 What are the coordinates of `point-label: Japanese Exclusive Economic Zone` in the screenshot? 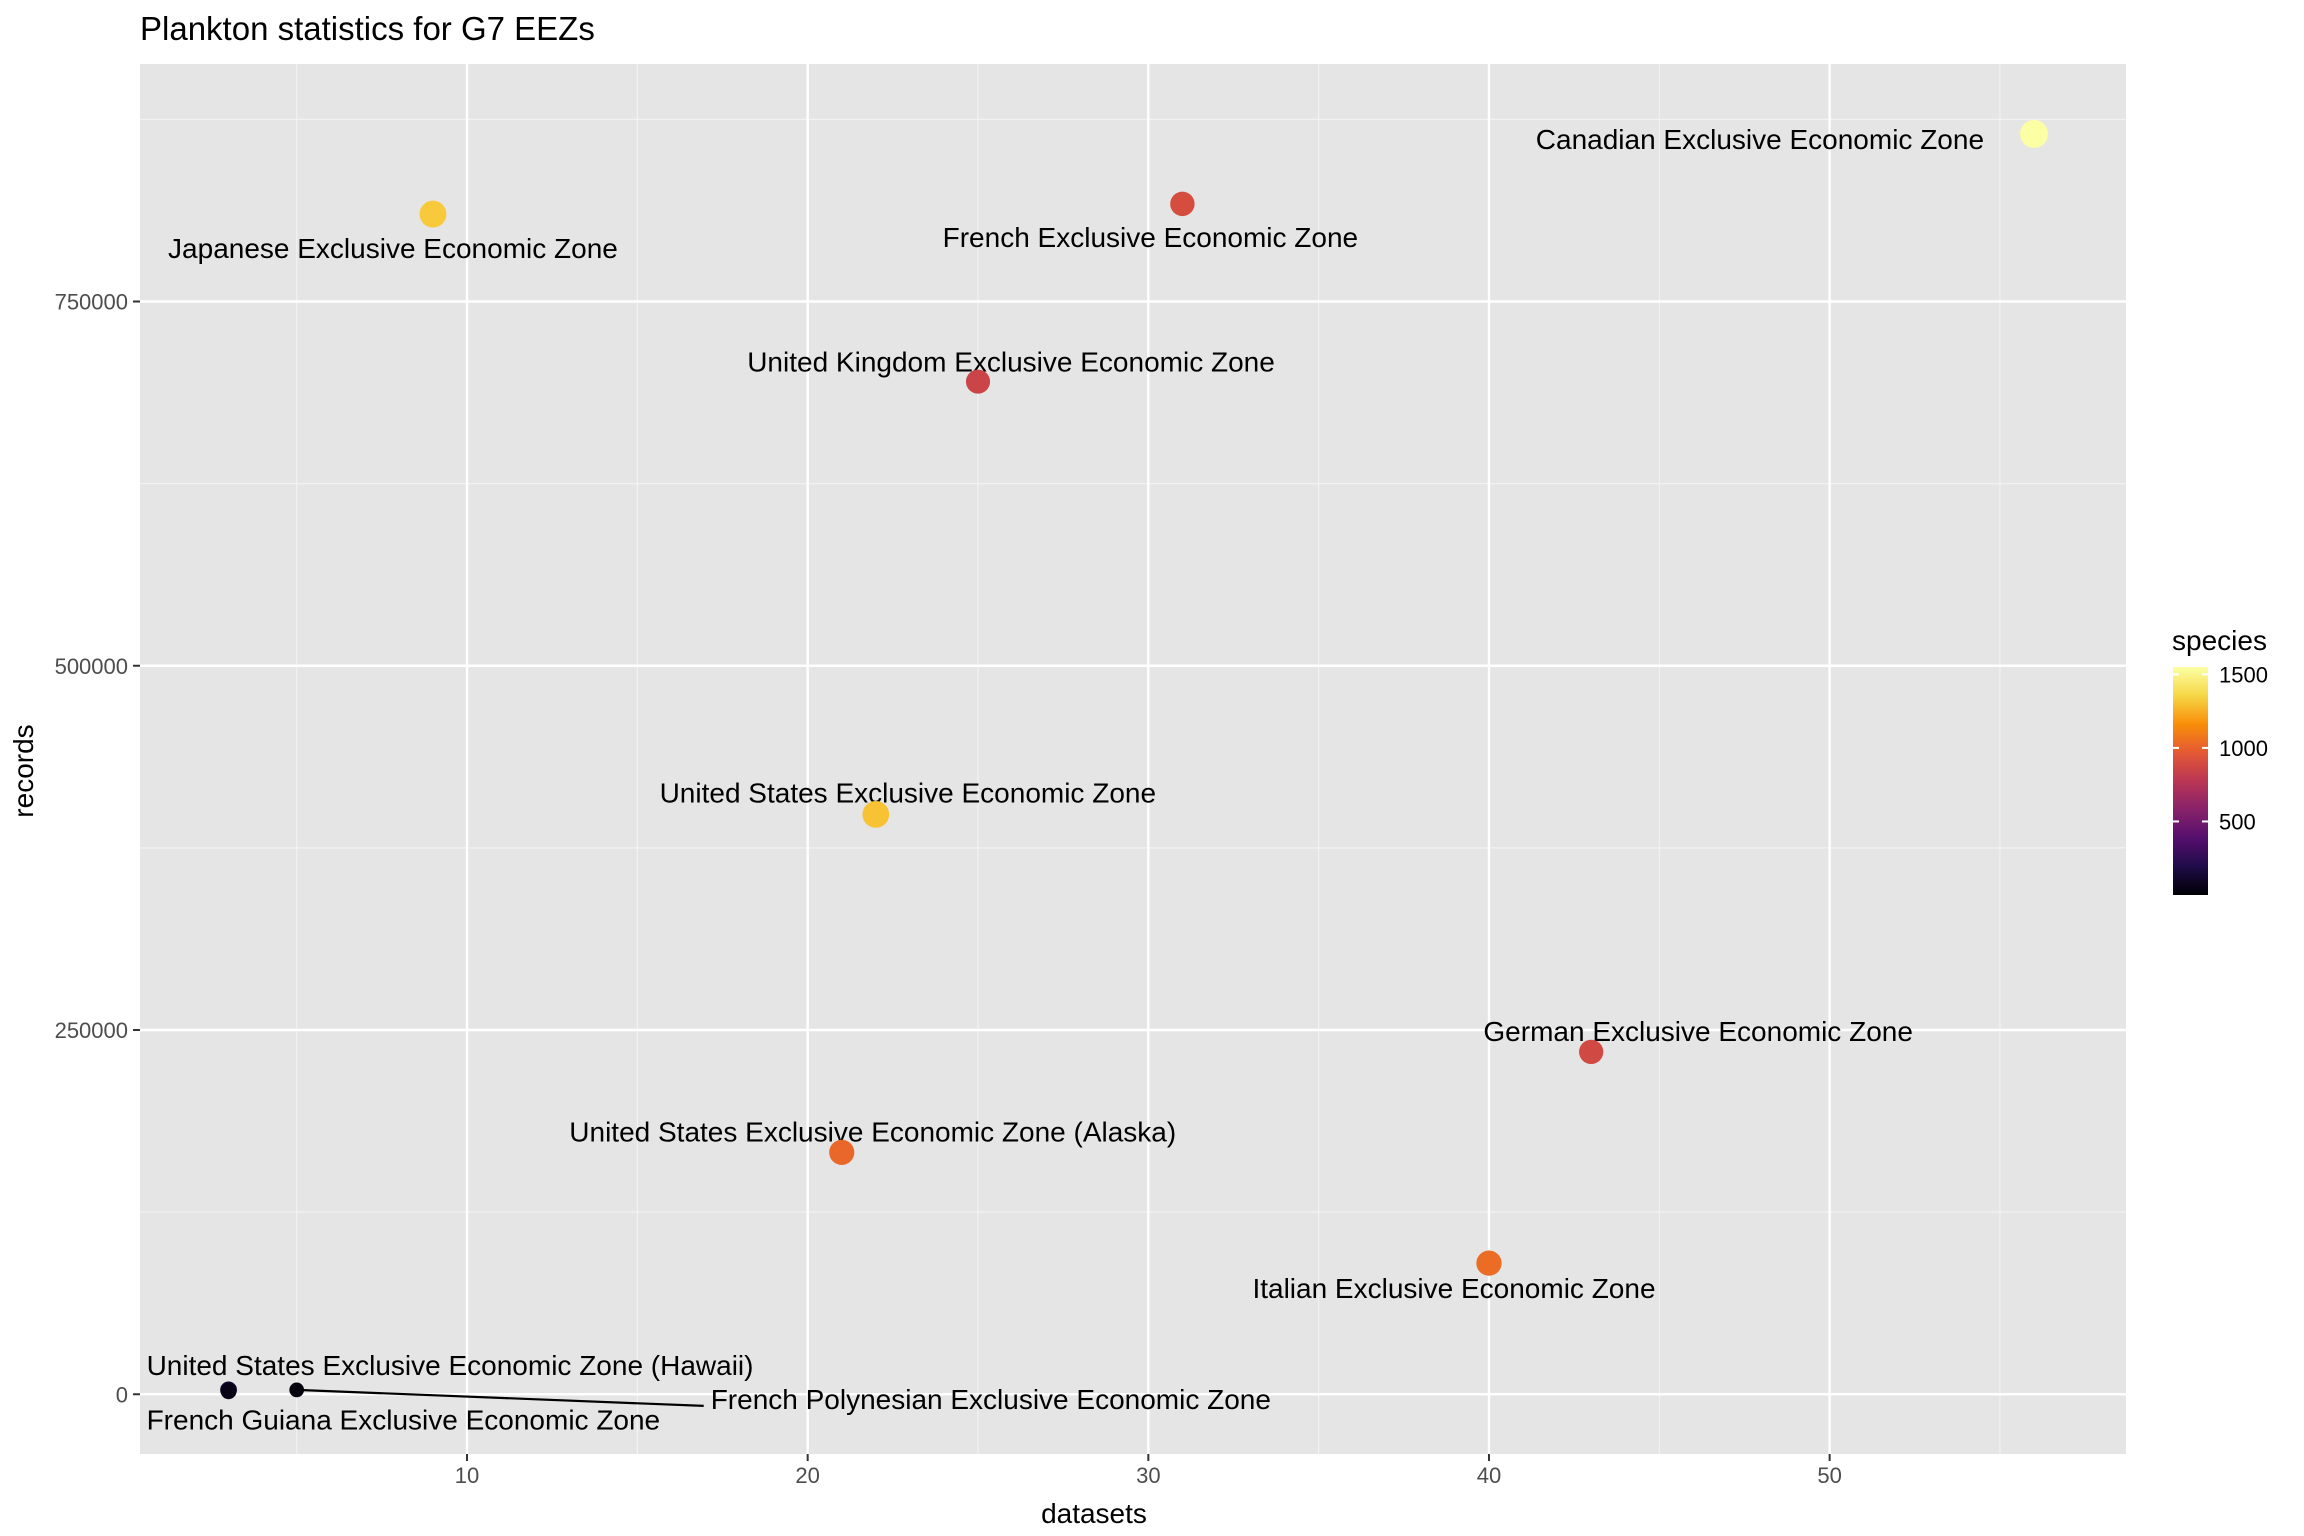 It's located at (393, 248).